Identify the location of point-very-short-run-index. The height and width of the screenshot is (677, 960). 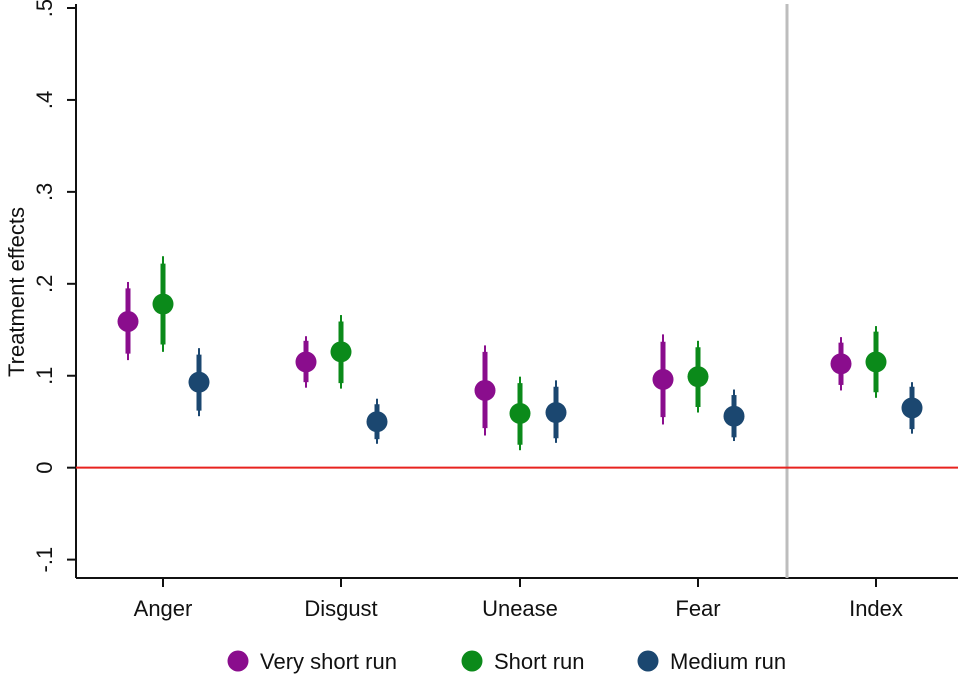
(841, 364).